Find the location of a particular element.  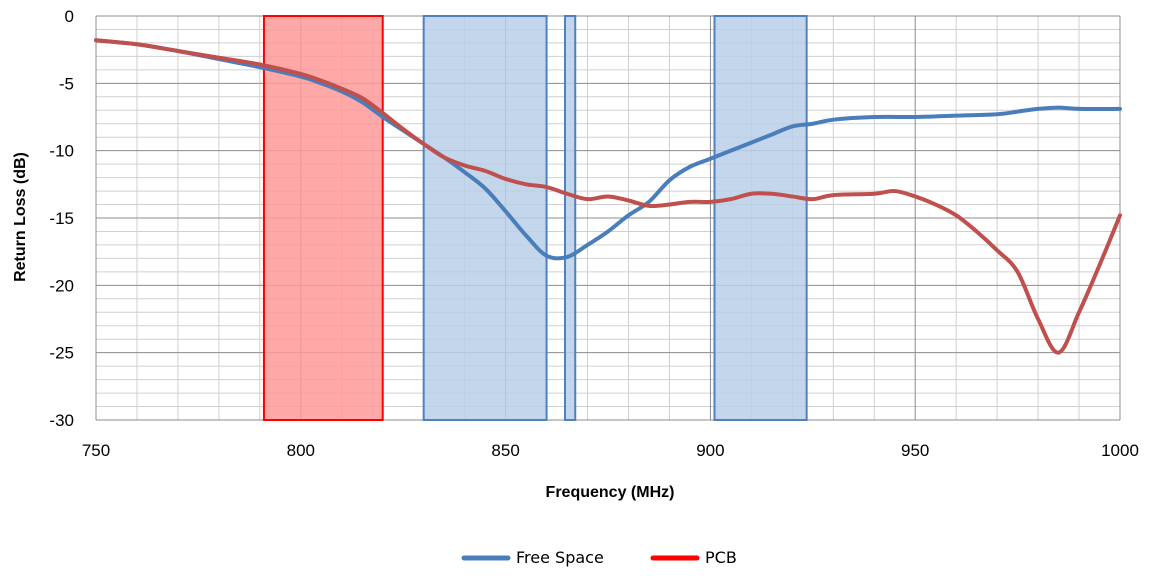

y-tick-label: -30 is located at coordinates (61, 420).